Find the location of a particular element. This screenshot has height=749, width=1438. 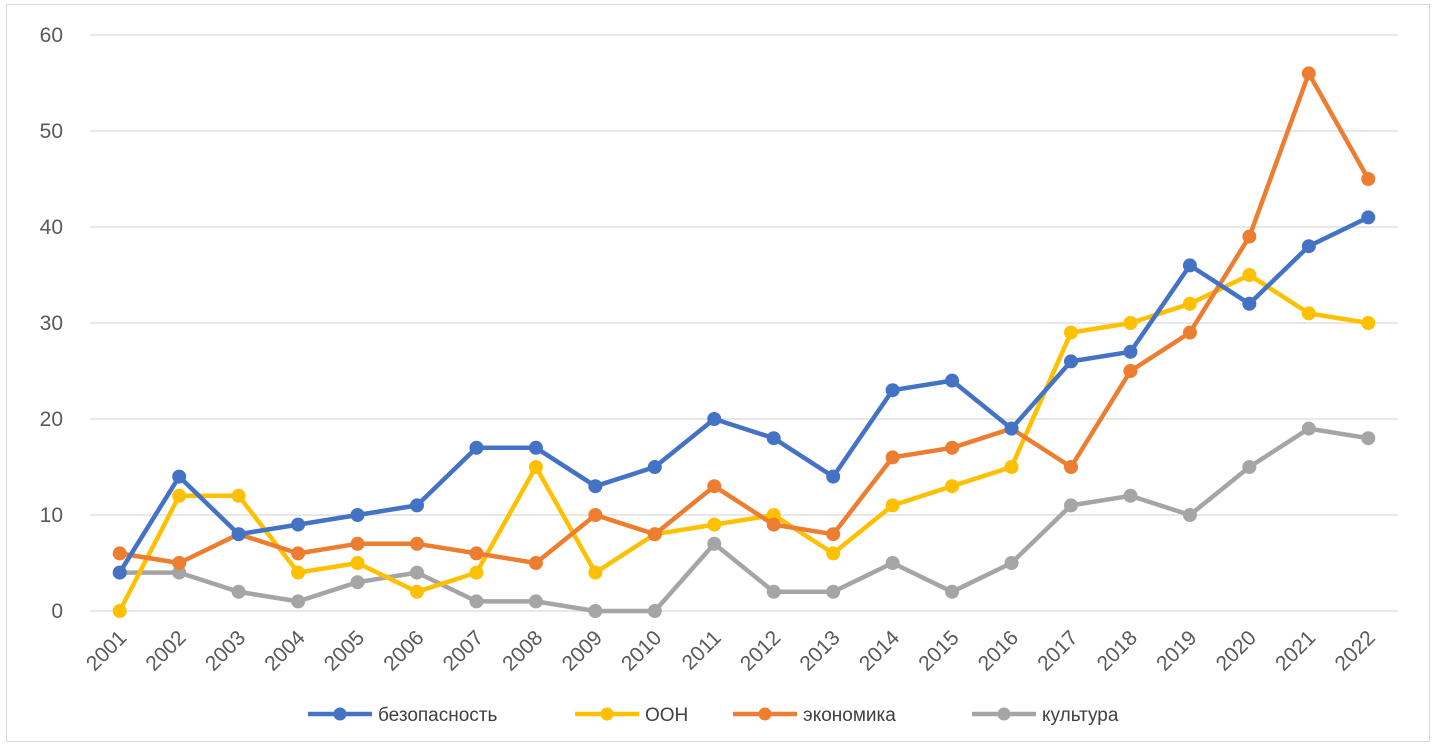

legend-label-1: ООН is located at coordinates (666, 715).